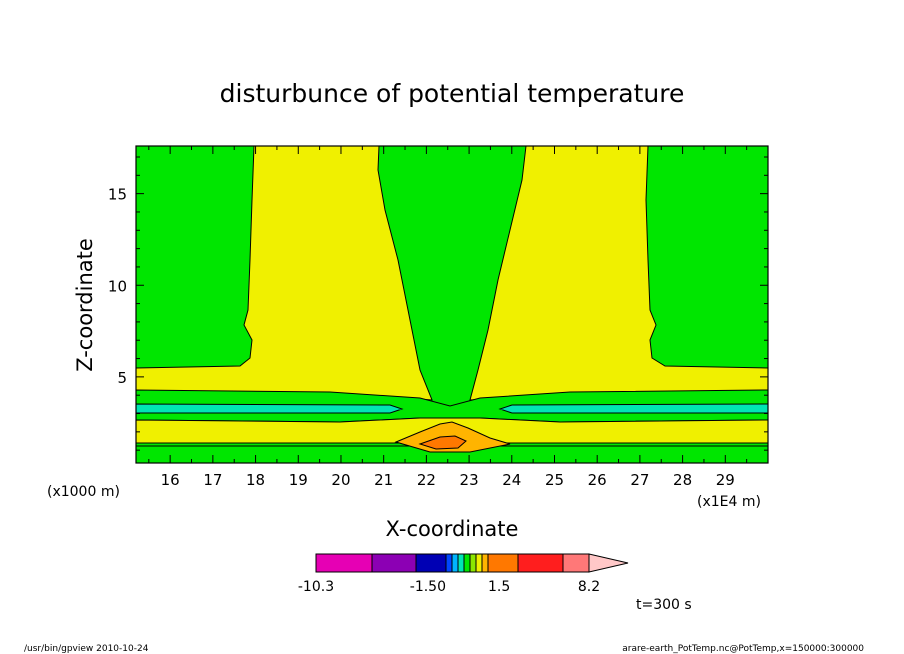 This screenshot has height=654, width=904. Describe the element at coordinates (170, 480) in the screenshot. I see `x-tick-label: 16` at that location.